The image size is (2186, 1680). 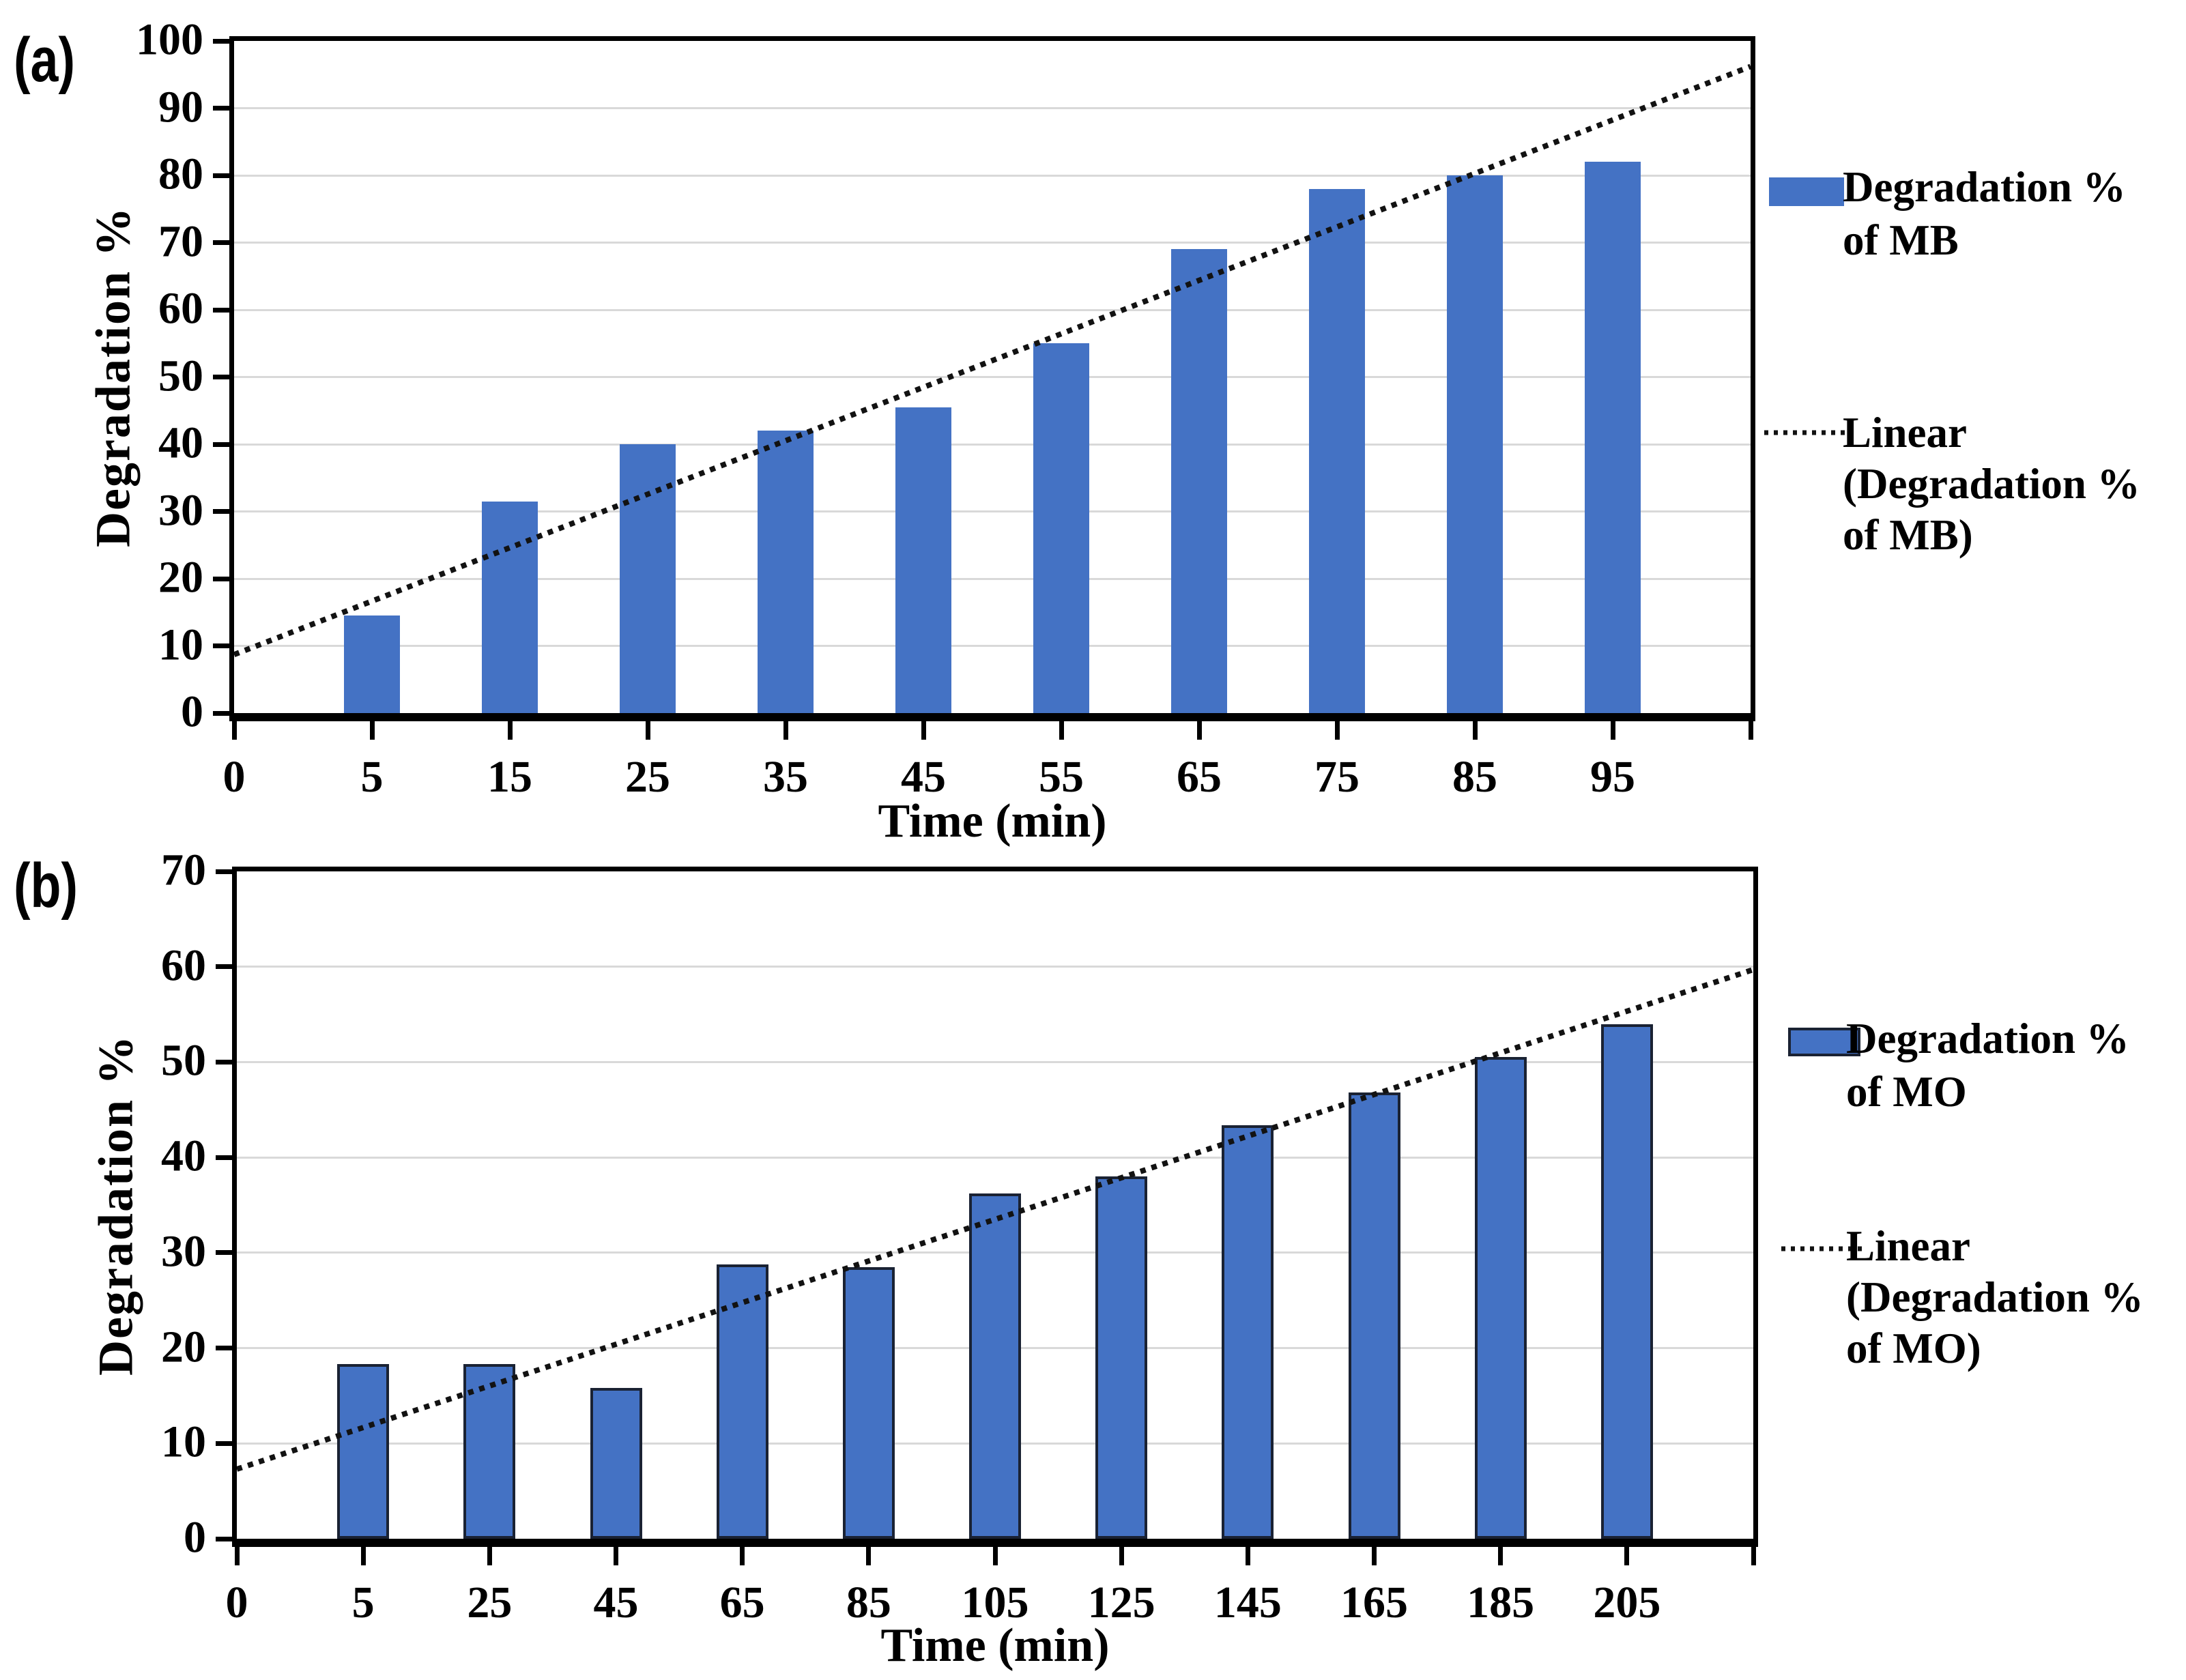 What do you see at coordinates (183, 1156) in the screenshot?
I see `y-tick-label: 40` at bounding box center [183, 1156].